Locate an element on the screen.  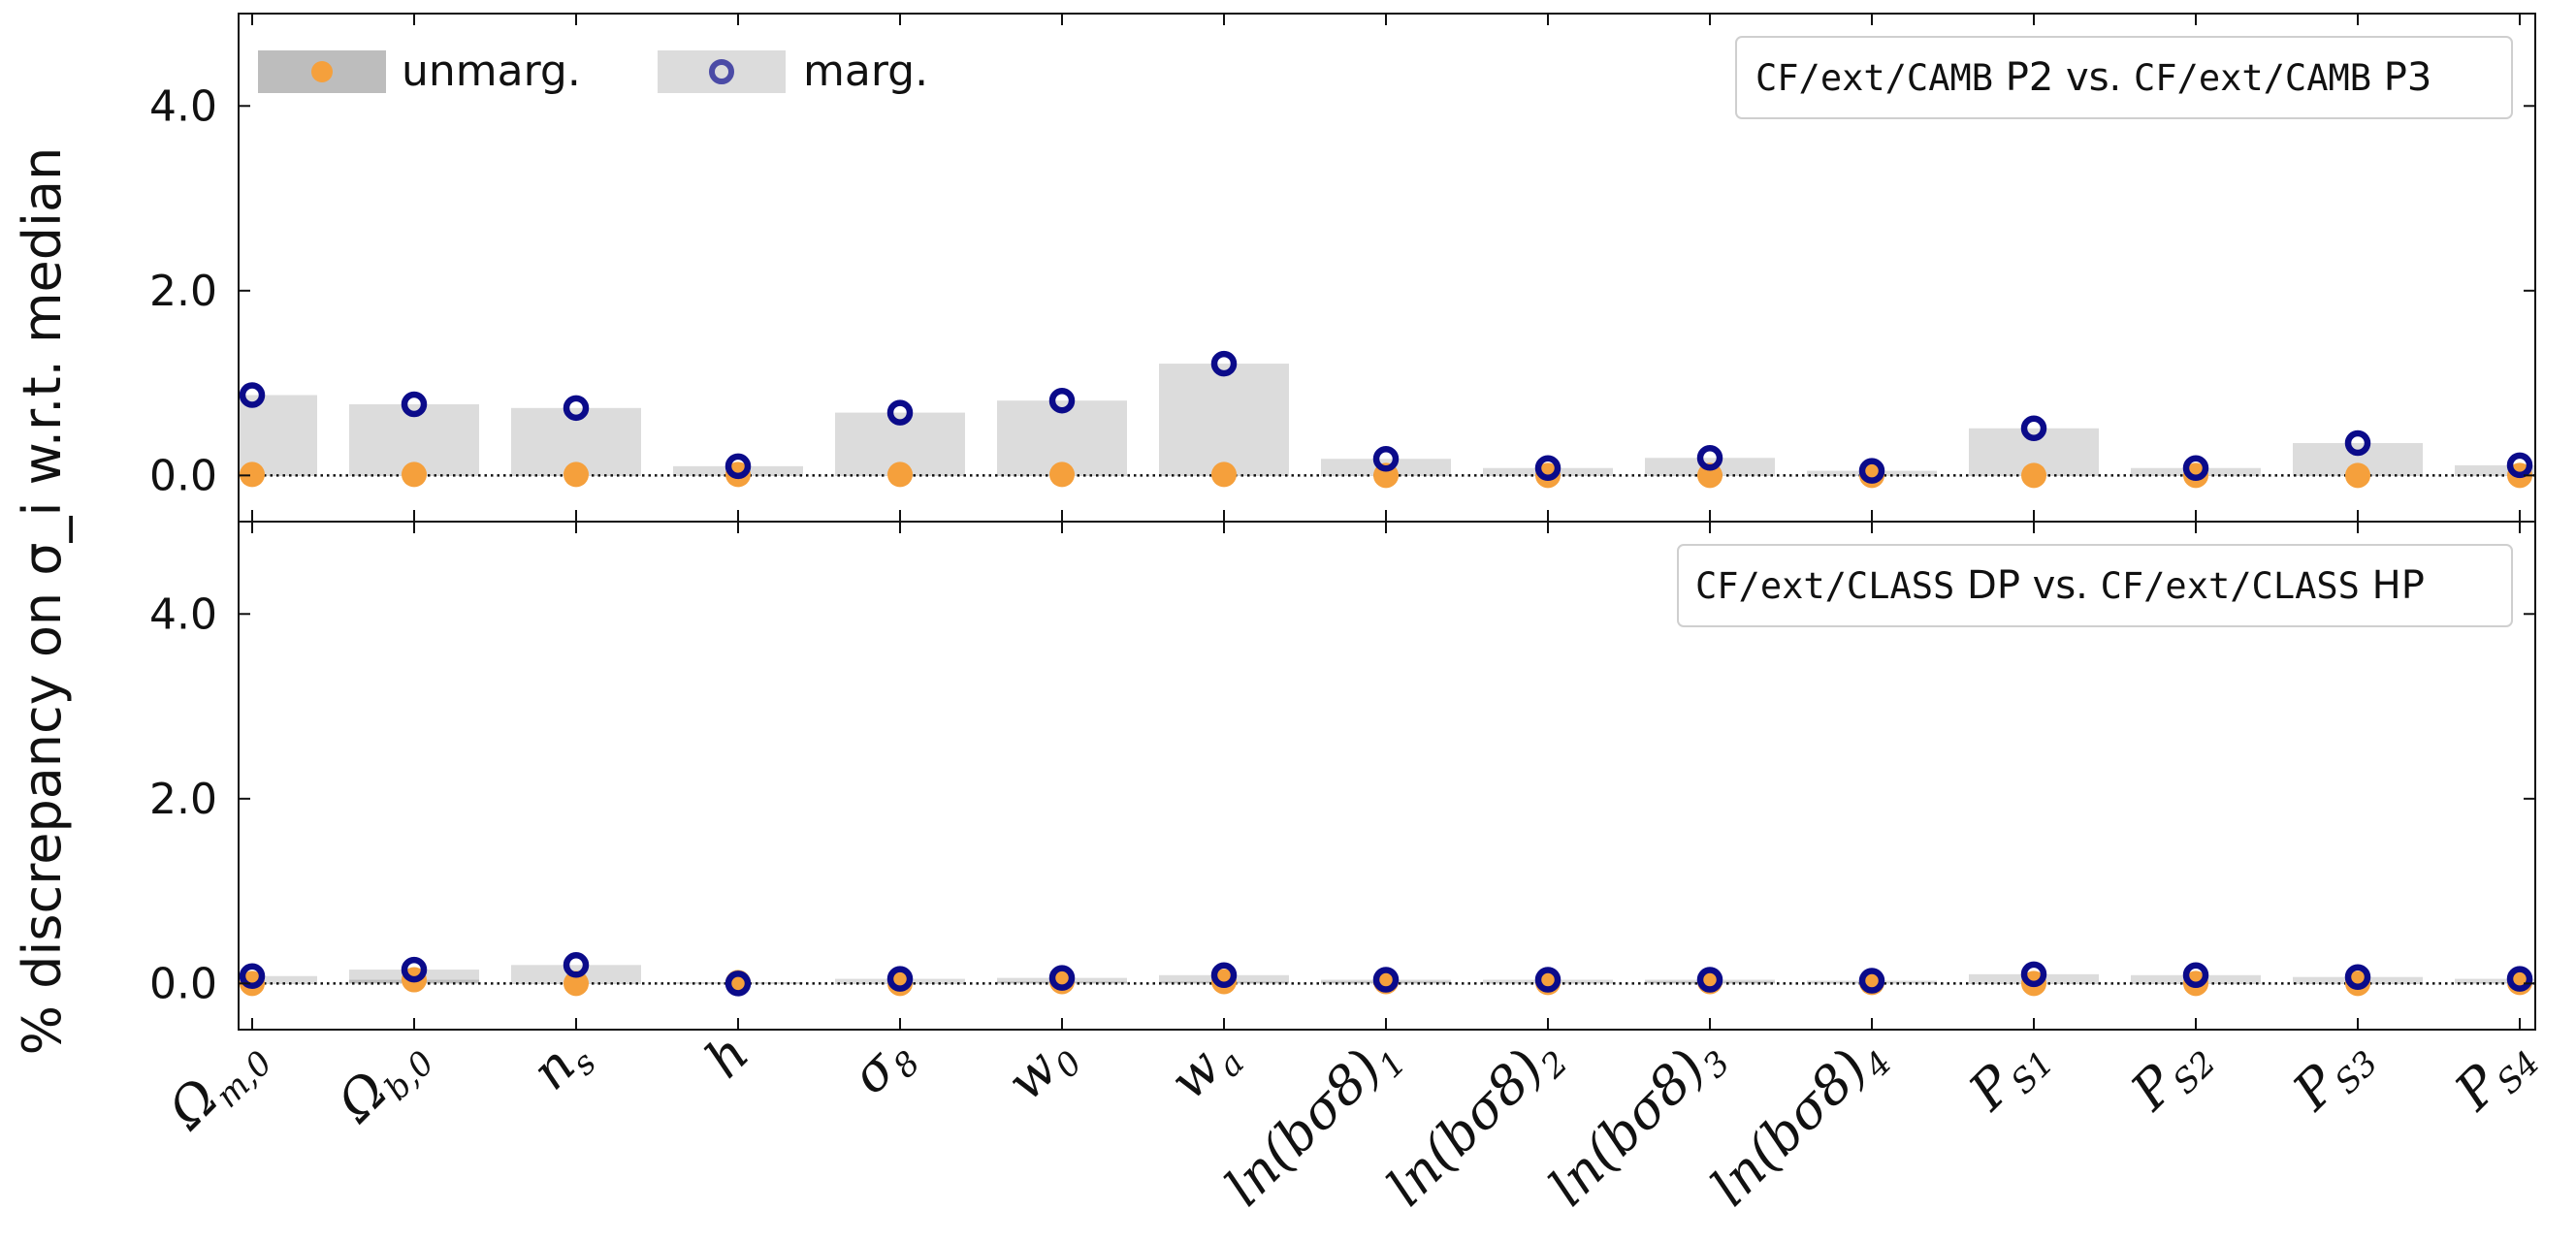
panel-1-bars is located at coordinates (1387, 420).